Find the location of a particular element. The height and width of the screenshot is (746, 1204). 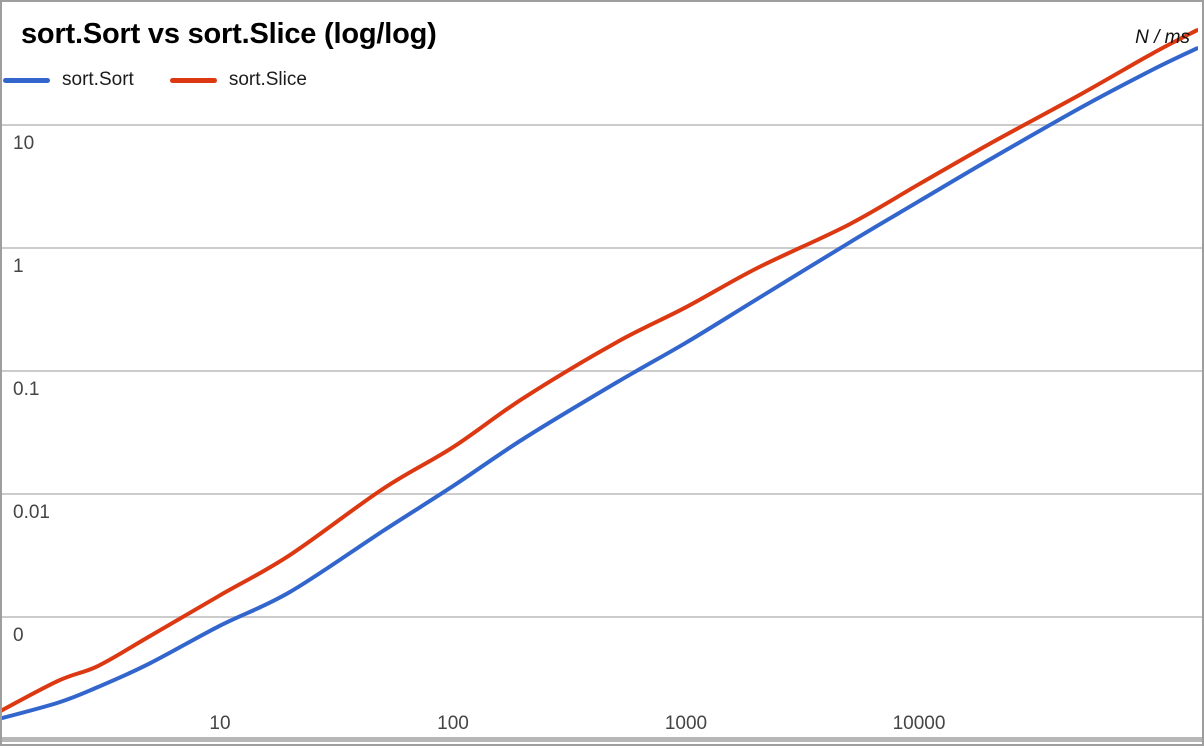

legend-swatch-sort-sort is located at coordinates (26, 80).